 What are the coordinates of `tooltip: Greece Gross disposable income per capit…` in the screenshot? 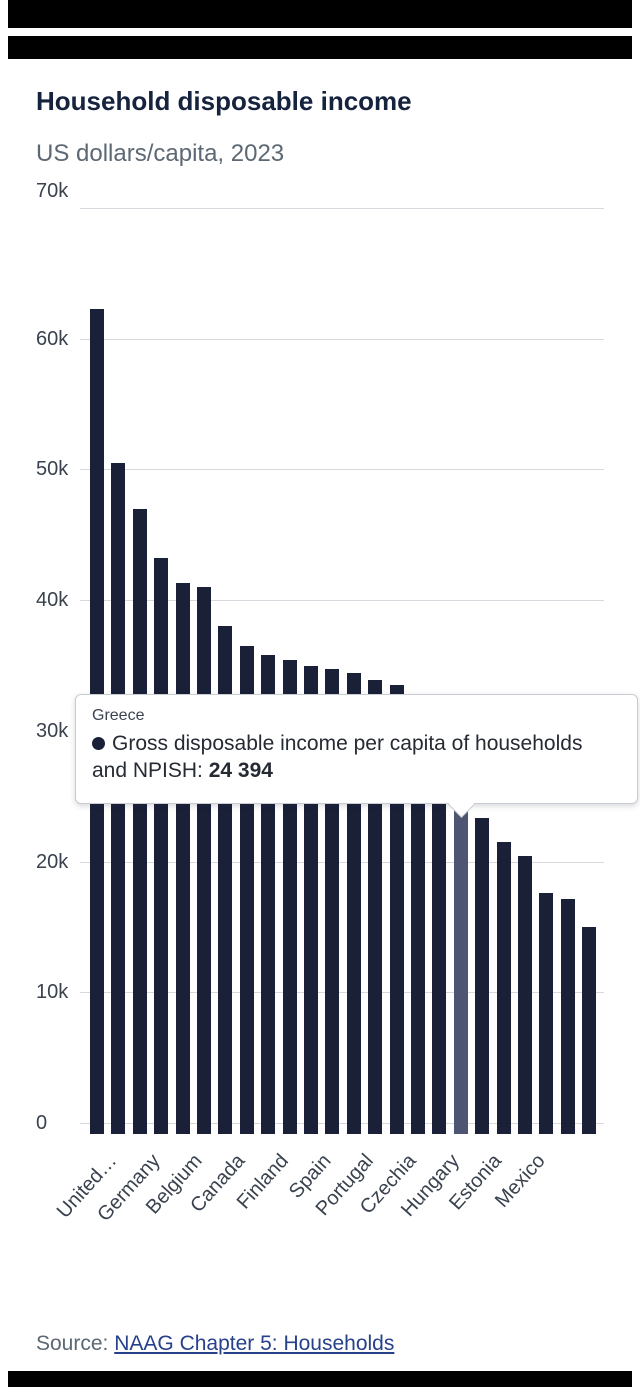 It's located at (356, 749).